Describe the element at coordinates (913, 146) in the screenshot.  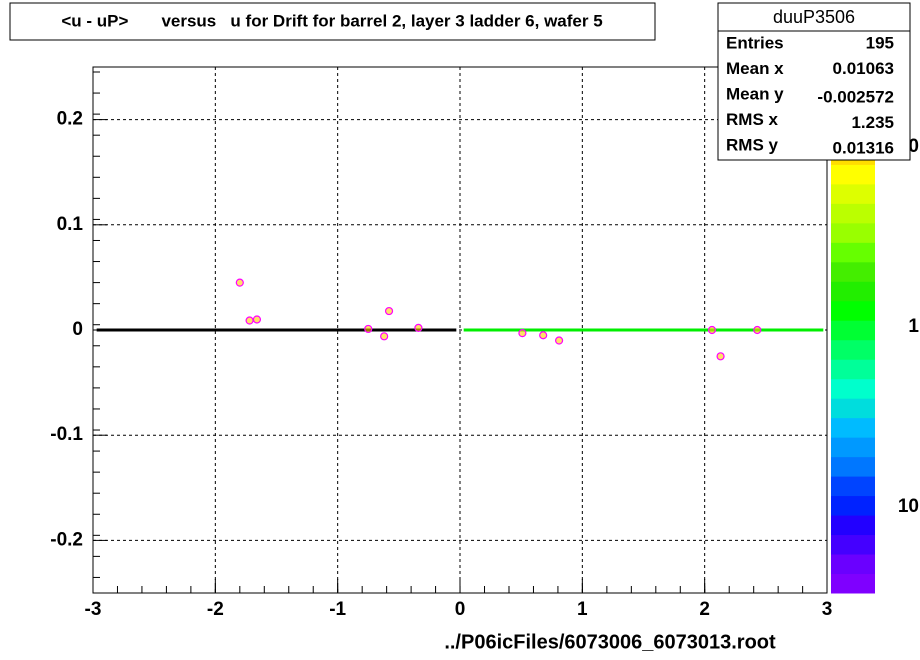
I see `palette-label: 0` at that location.